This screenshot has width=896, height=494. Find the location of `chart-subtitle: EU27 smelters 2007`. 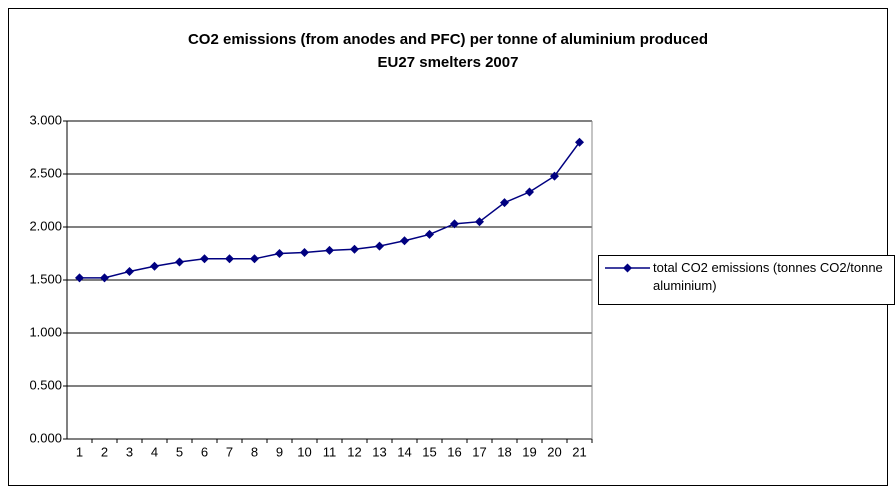

chart-subtitle: EU27 smelters 2007 is located at coordinates (448, 62).